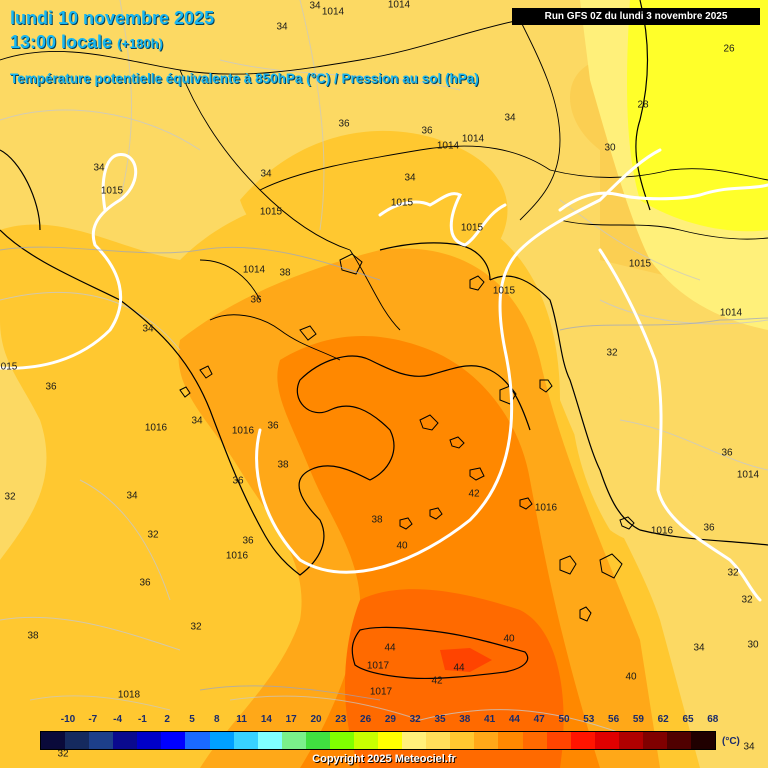 Image resolution: width=768 pixels, height=768 pixels. I want to click on legend-tick: 56, so click(614, 719).